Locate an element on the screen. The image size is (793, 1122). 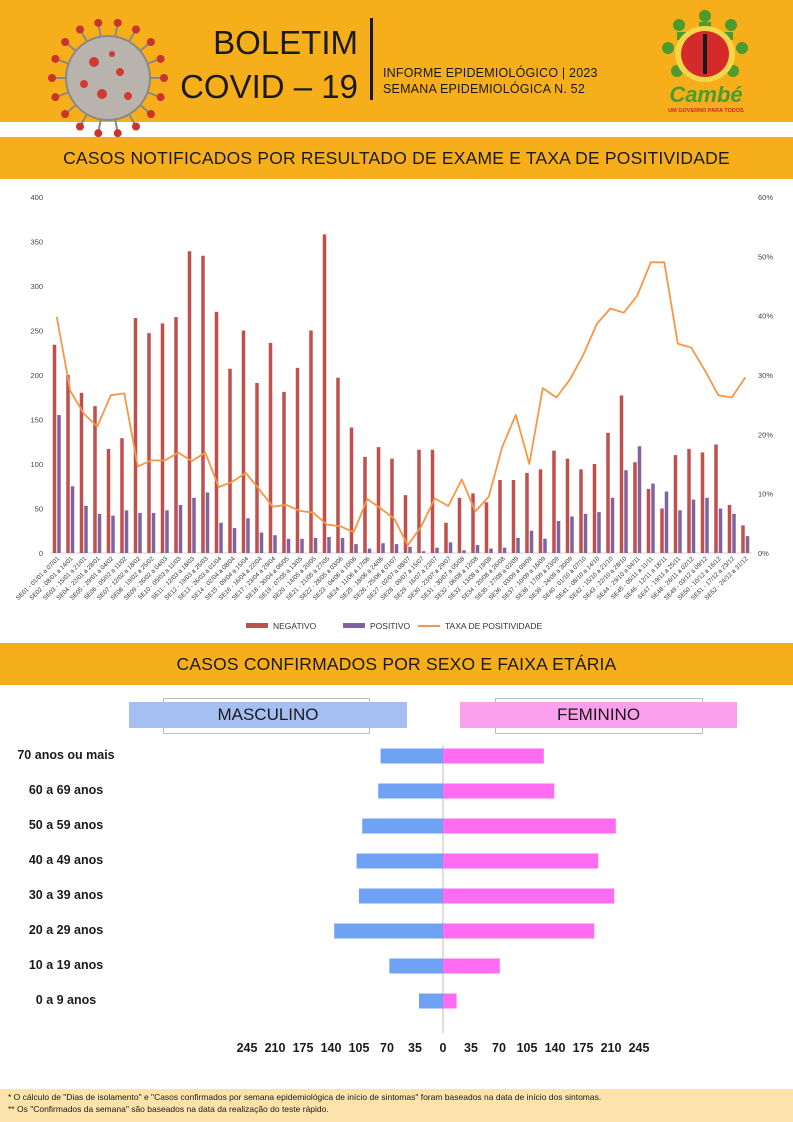
y-tick-label: 250 is located at coordinates (36, 331).